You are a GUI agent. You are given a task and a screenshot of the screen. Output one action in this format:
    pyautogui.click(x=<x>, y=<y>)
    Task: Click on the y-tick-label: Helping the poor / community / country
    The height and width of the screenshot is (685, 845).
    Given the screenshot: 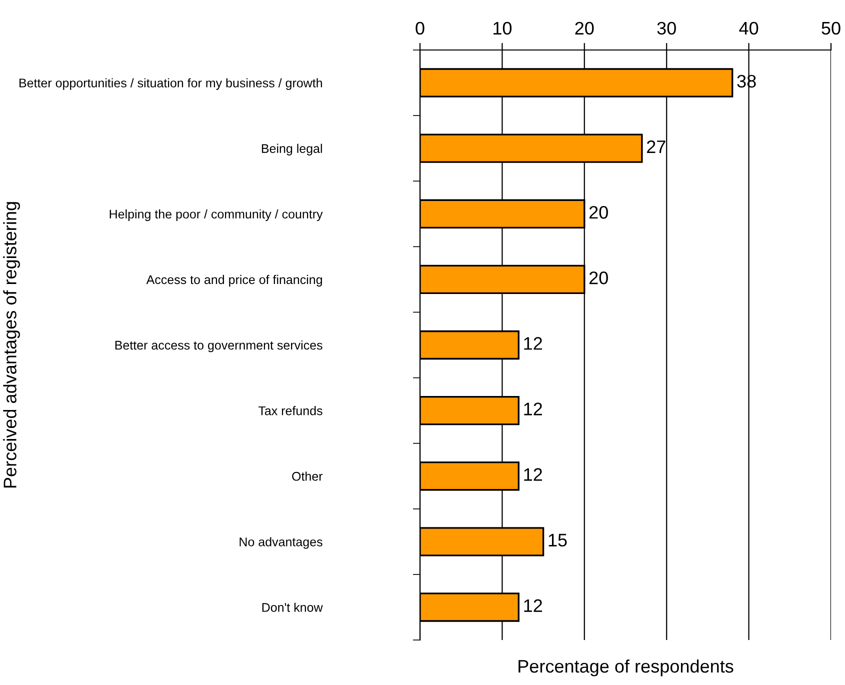 What is the action you would take?
    pyautogui.click(x=216, y=215)
    